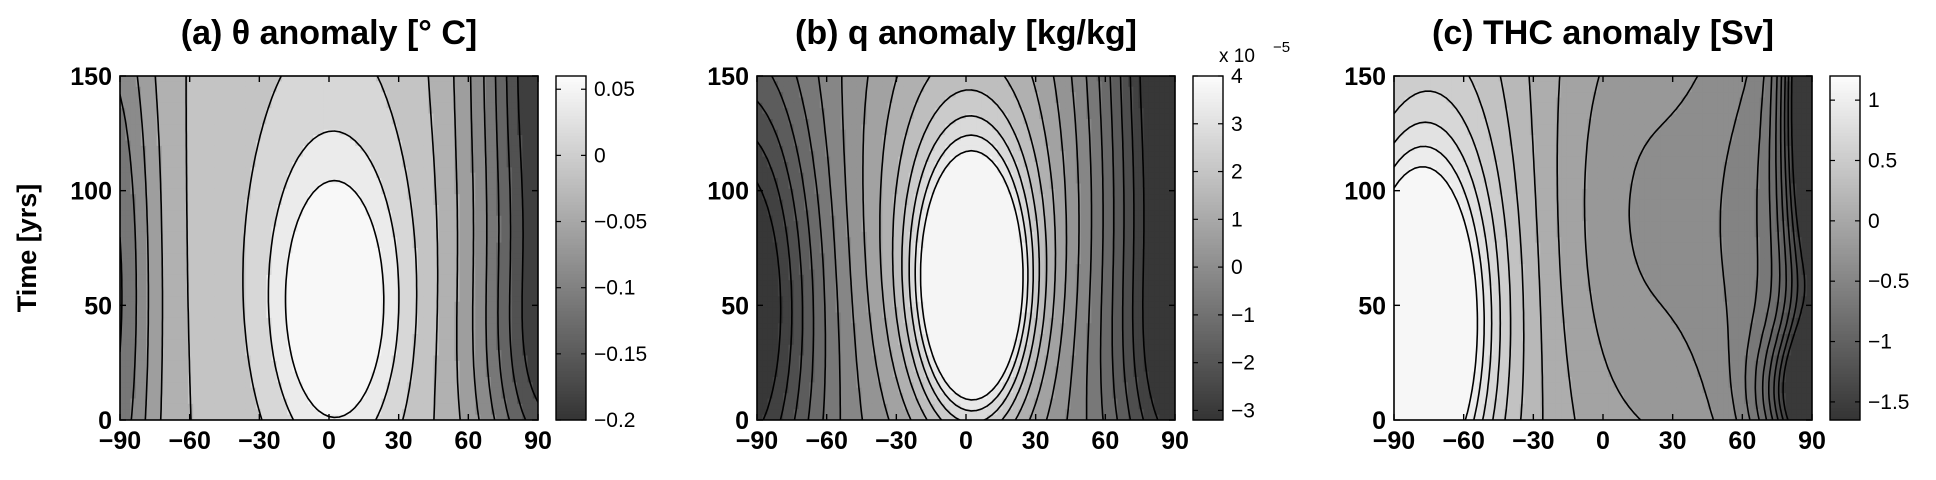 The width and height of the screenshot is (1936, 480). What do you see at coordinates (614, 89) in the screenshot?
I see `colorbar-tick-label: 0.05` at bounding box center [614, 89].